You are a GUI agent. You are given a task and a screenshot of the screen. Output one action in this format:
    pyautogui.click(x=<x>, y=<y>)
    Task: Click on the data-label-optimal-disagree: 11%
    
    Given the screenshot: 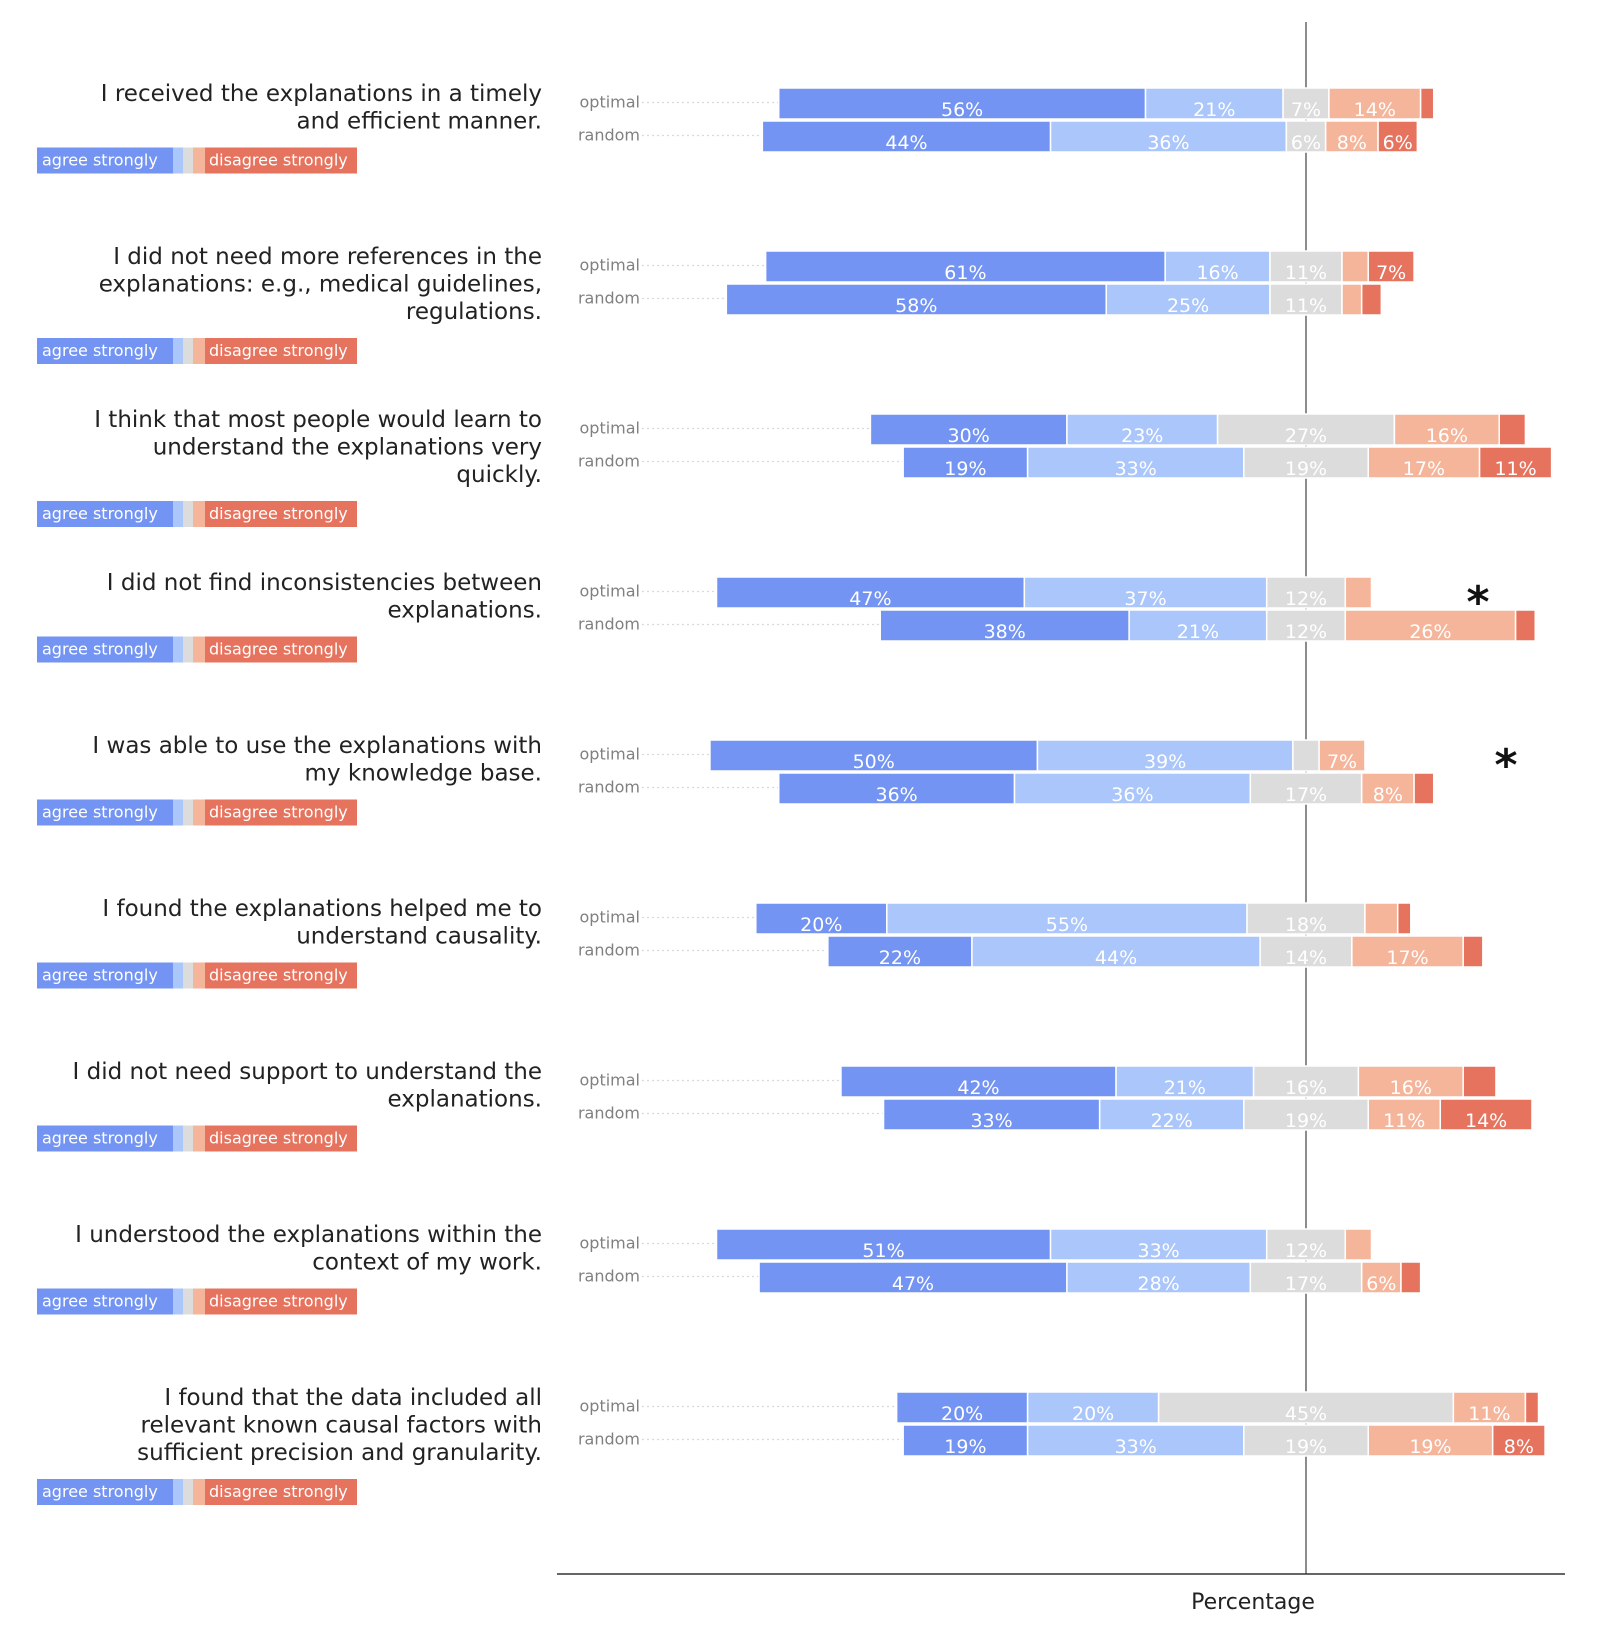 What is the action you would take?
    pyautogui.click(x=1489, y=1414)
    